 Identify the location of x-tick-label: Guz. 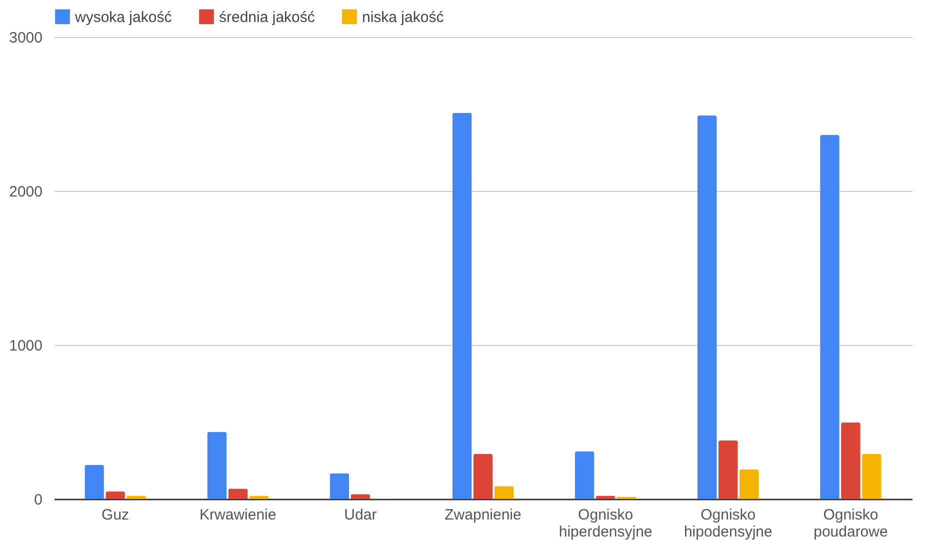
(116, 515).